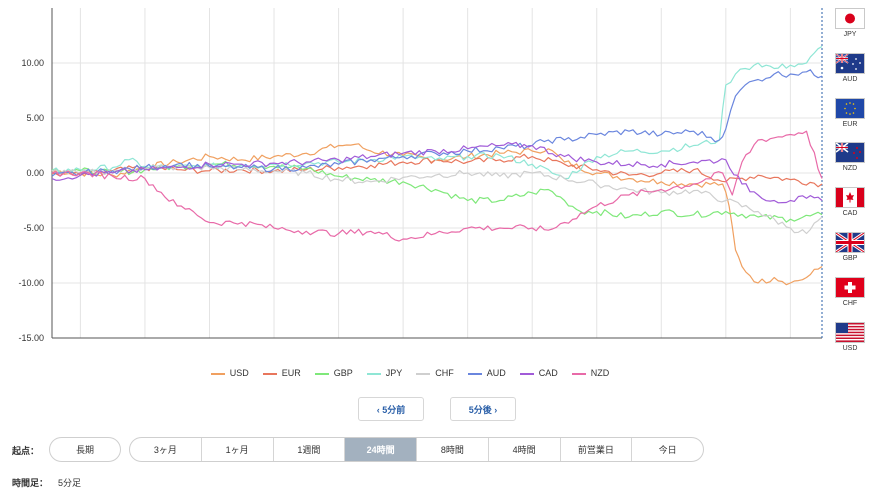  I want to click on legend-label: CHF, so click(444, 373).